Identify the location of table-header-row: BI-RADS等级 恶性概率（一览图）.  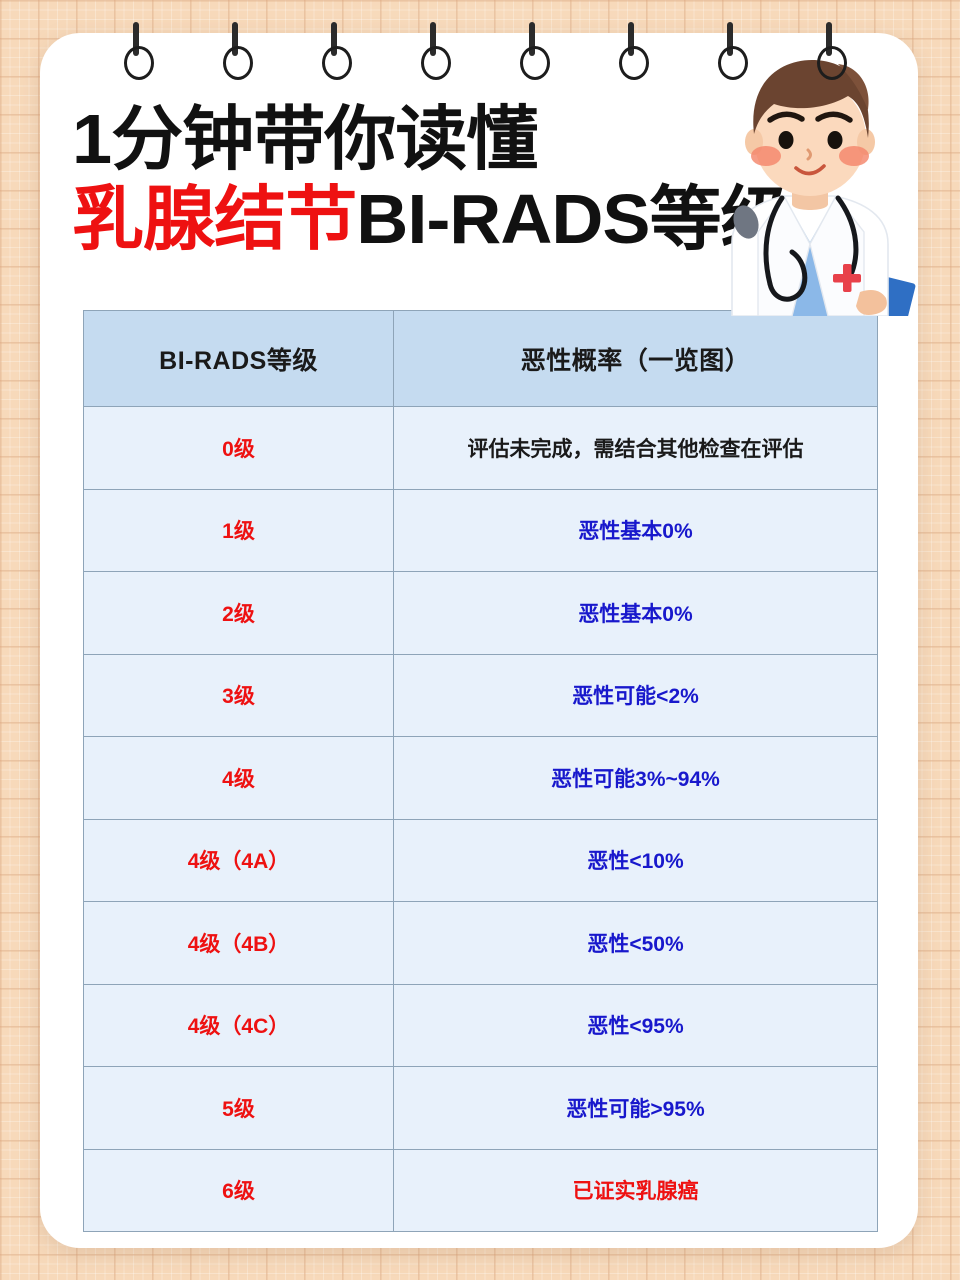
(480, 358).